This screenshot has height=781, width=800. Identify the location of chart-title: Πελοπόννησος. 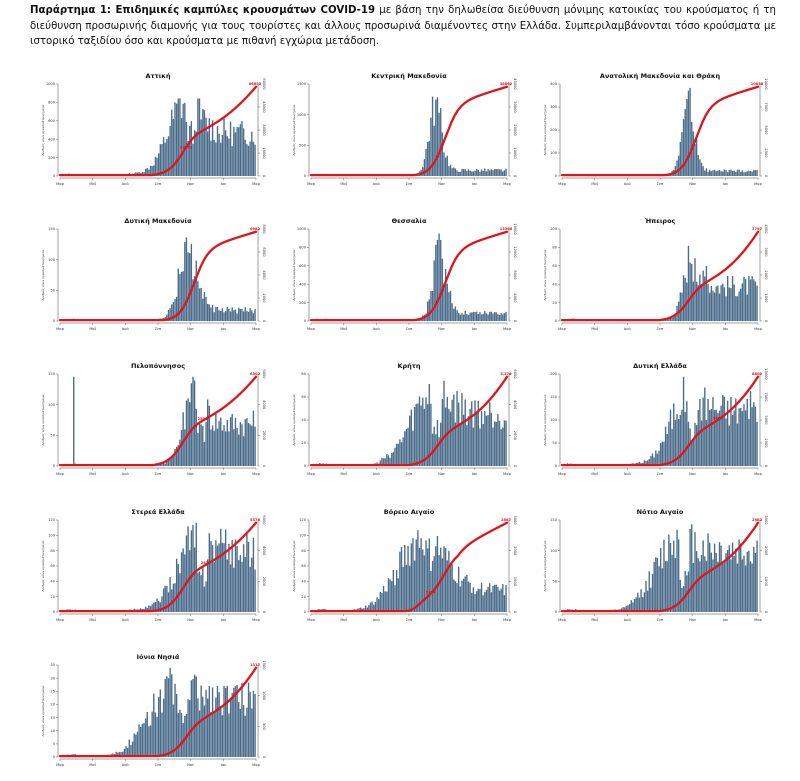
(158, 366).